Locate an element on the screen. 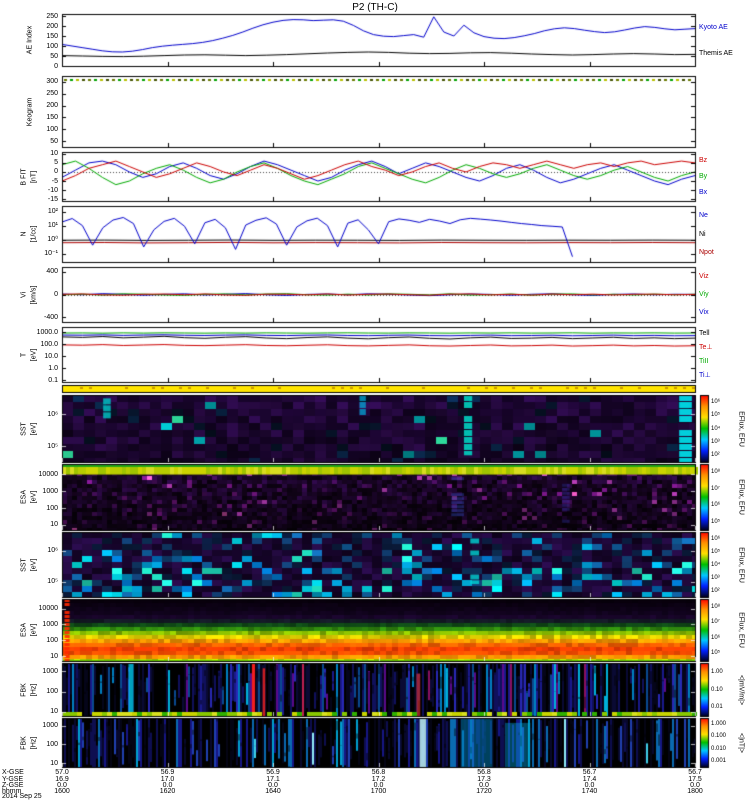 This screenshot has width=750, height=800. panel-ylabel: T is located at coordinates (24, 354).